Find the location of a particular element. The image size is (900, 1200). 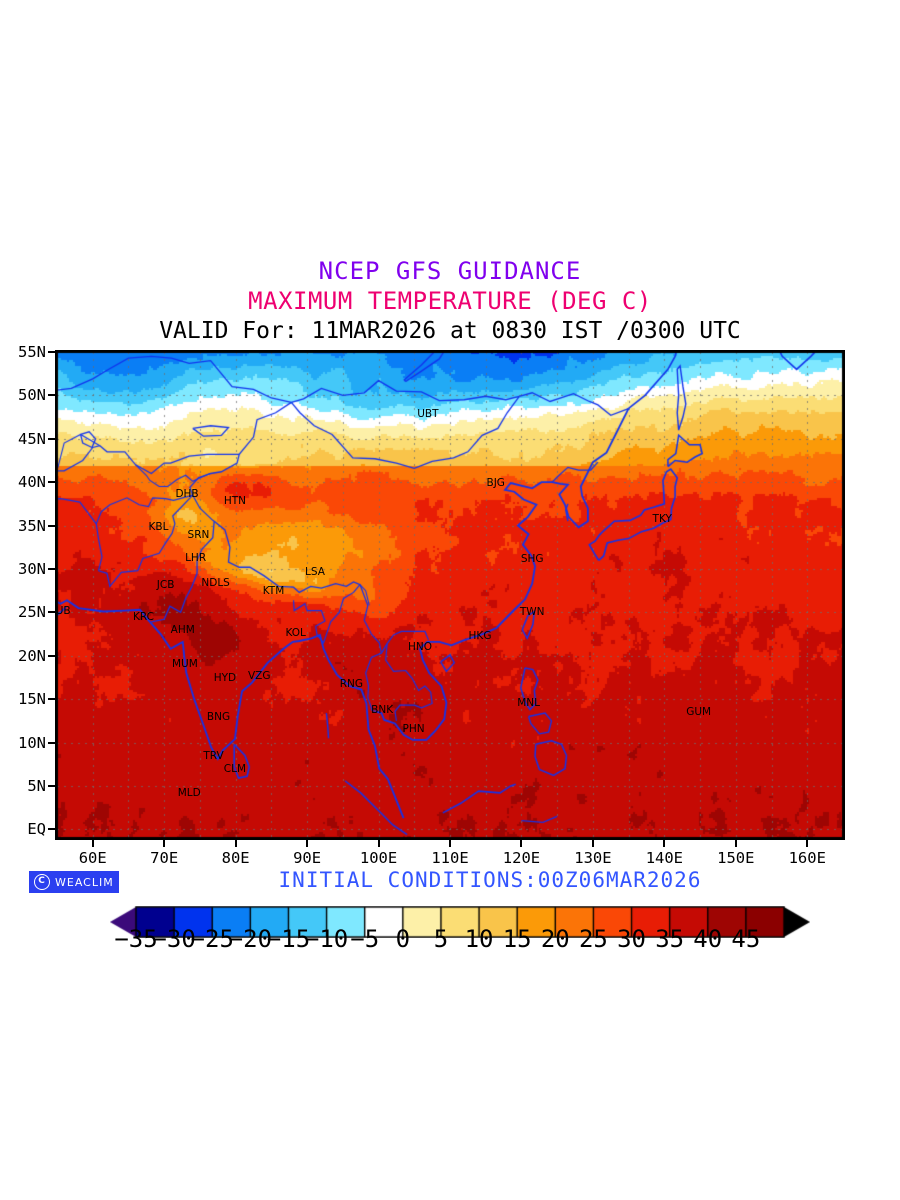

colorbar-tick-label: −5 is located at coordinates (365, 939).